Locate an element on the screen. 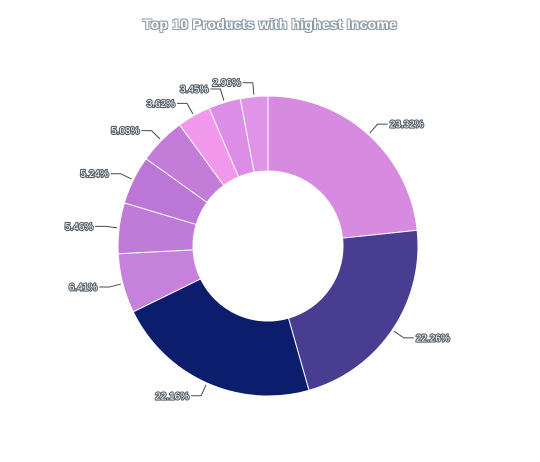  slice-label: 5.08% is located at coordinates (125, 131).